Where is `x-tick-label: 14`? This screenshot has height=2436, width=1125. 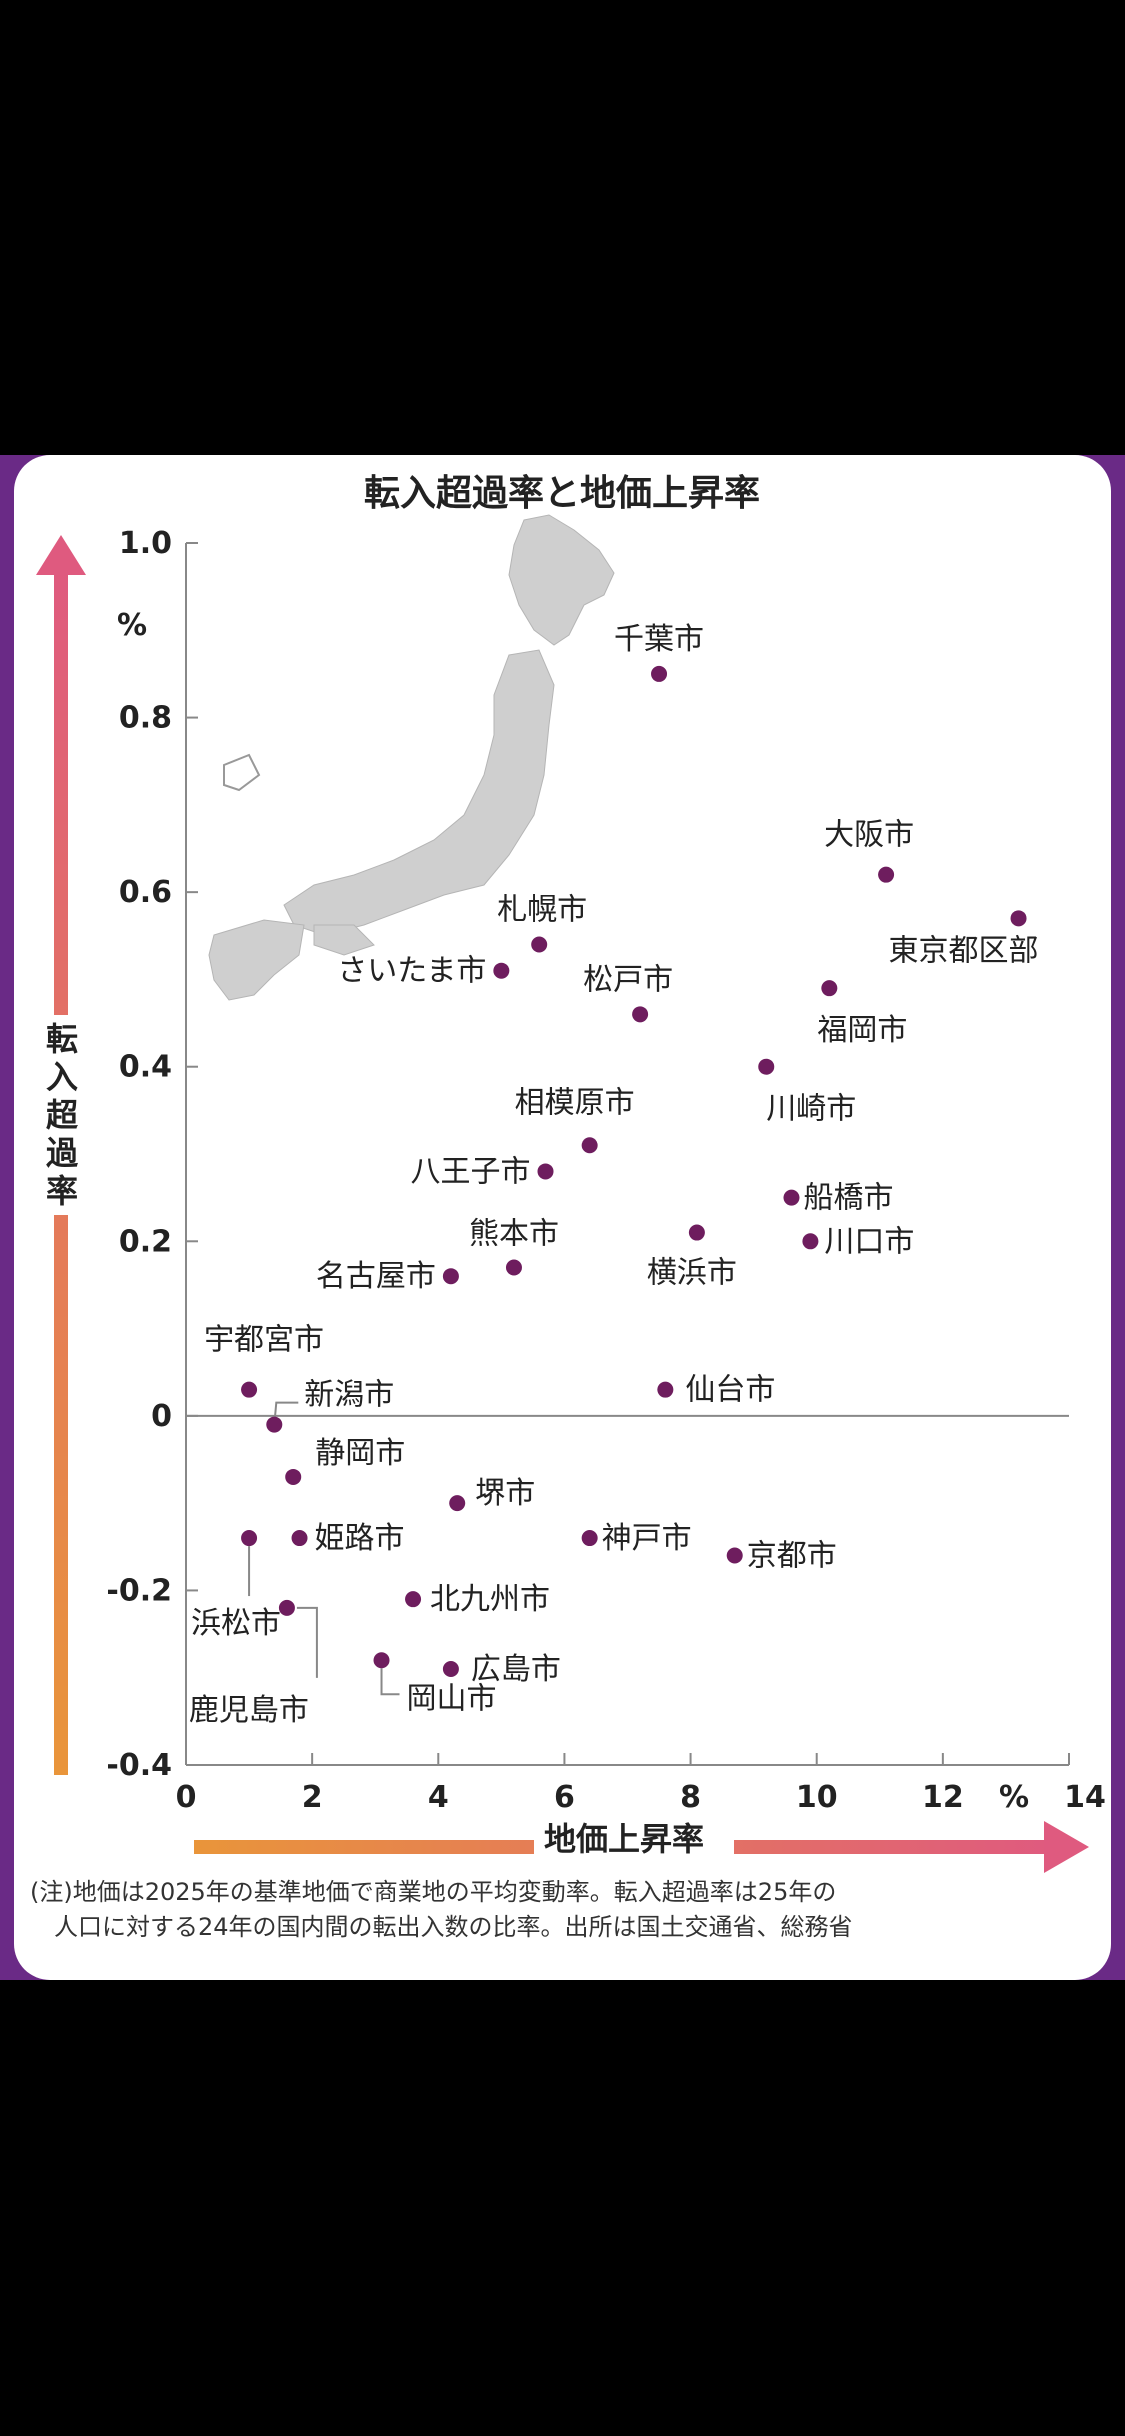 x-tick-label: 14 is located at coordinates (1085, 1797).